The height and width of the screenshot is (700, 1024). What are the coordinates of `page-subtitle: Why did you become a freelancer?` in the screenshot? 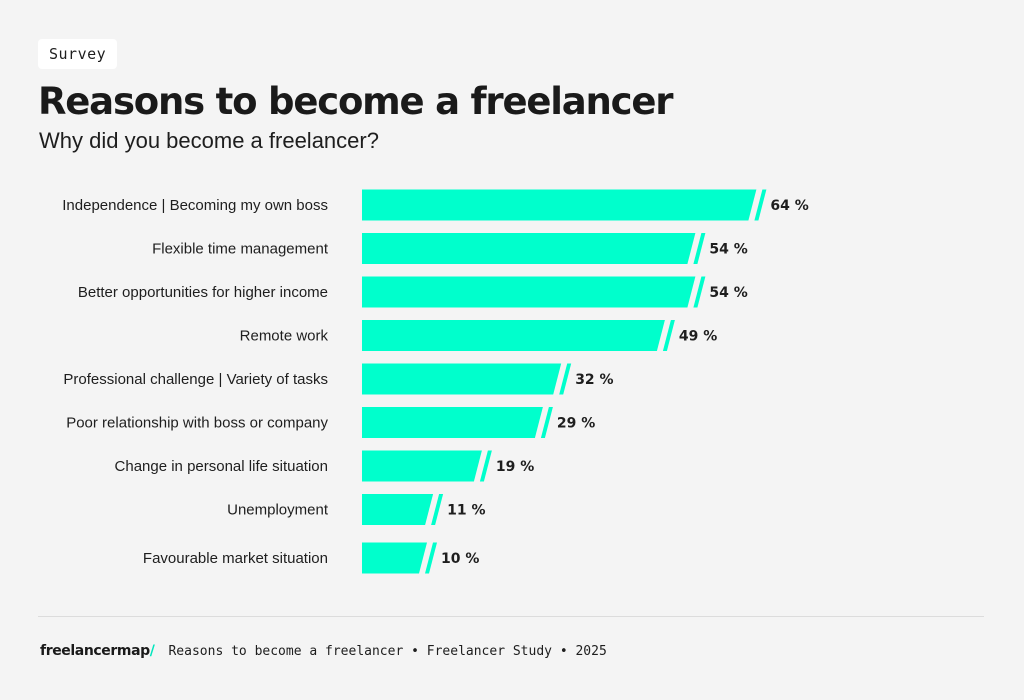 It's located at (209, 140).